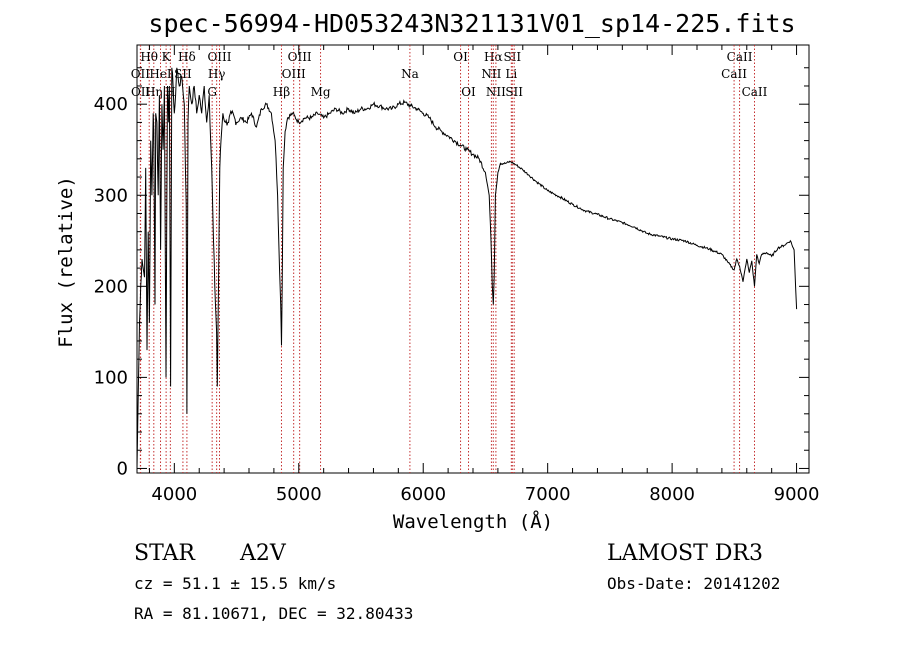  What do you see at coordinates (187, 57) in the screenshot?
I see `spectral-line-label: Hδ` at bounding box center [187, 57].